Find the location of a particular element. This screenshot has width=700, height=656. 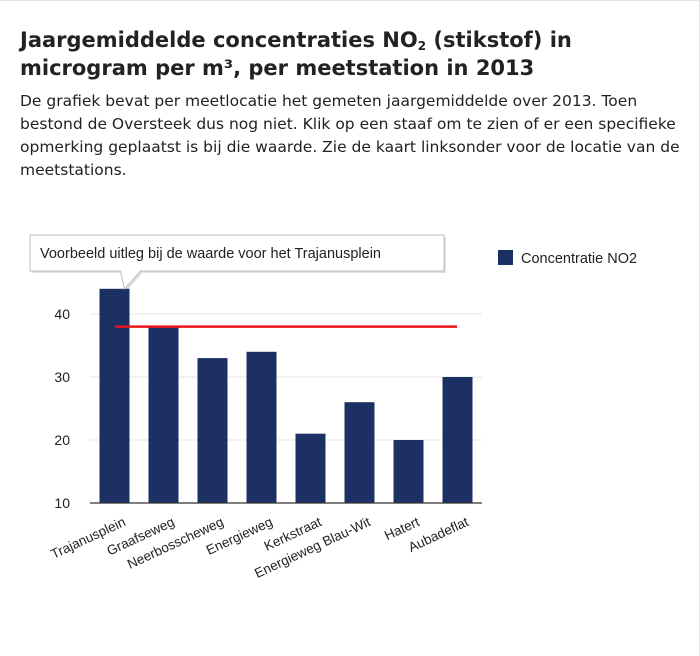

tooltip-box is located at coordinates (237, 262).